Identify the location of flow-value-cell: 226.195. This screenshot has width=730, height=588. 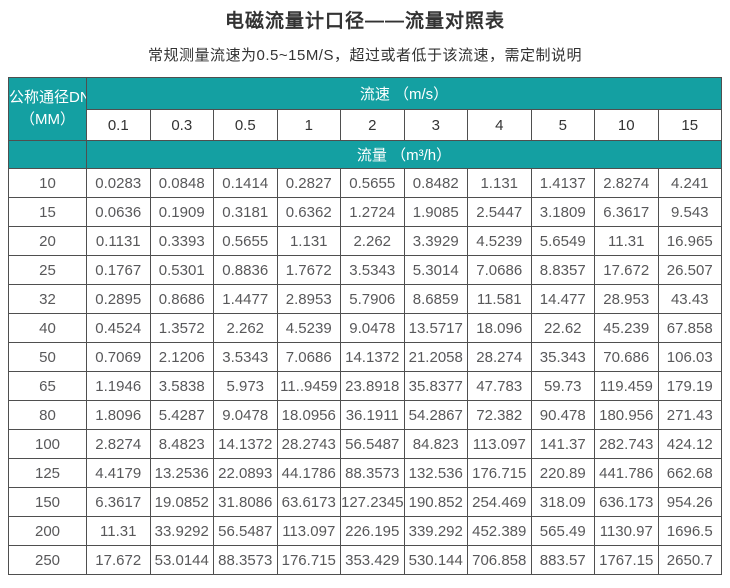
(372, 531).